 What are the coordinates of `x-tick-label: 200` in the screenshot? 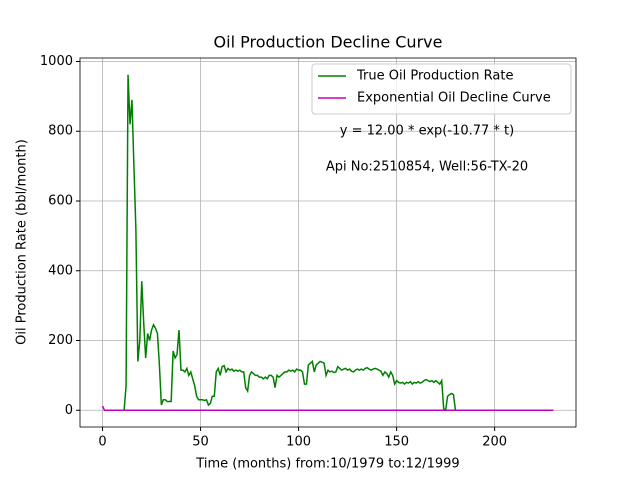 It's located at (494, 442).